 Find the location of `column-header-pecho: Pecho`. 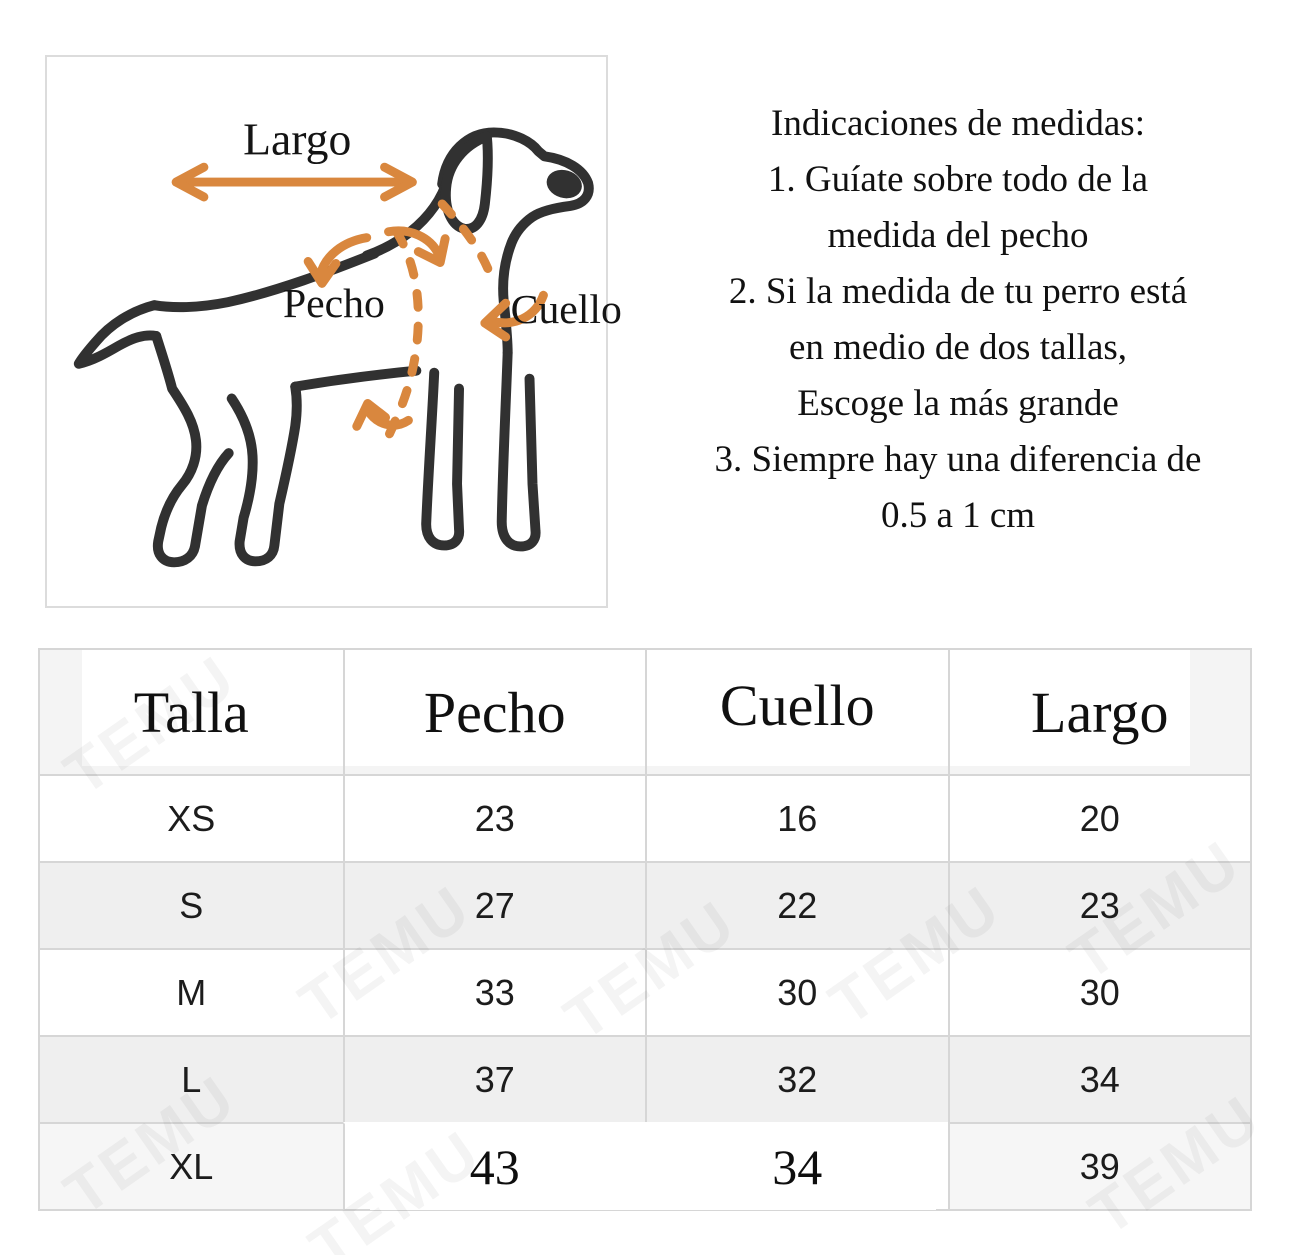

column-header-pecho: Pecho is located at coordinates (494, 712).